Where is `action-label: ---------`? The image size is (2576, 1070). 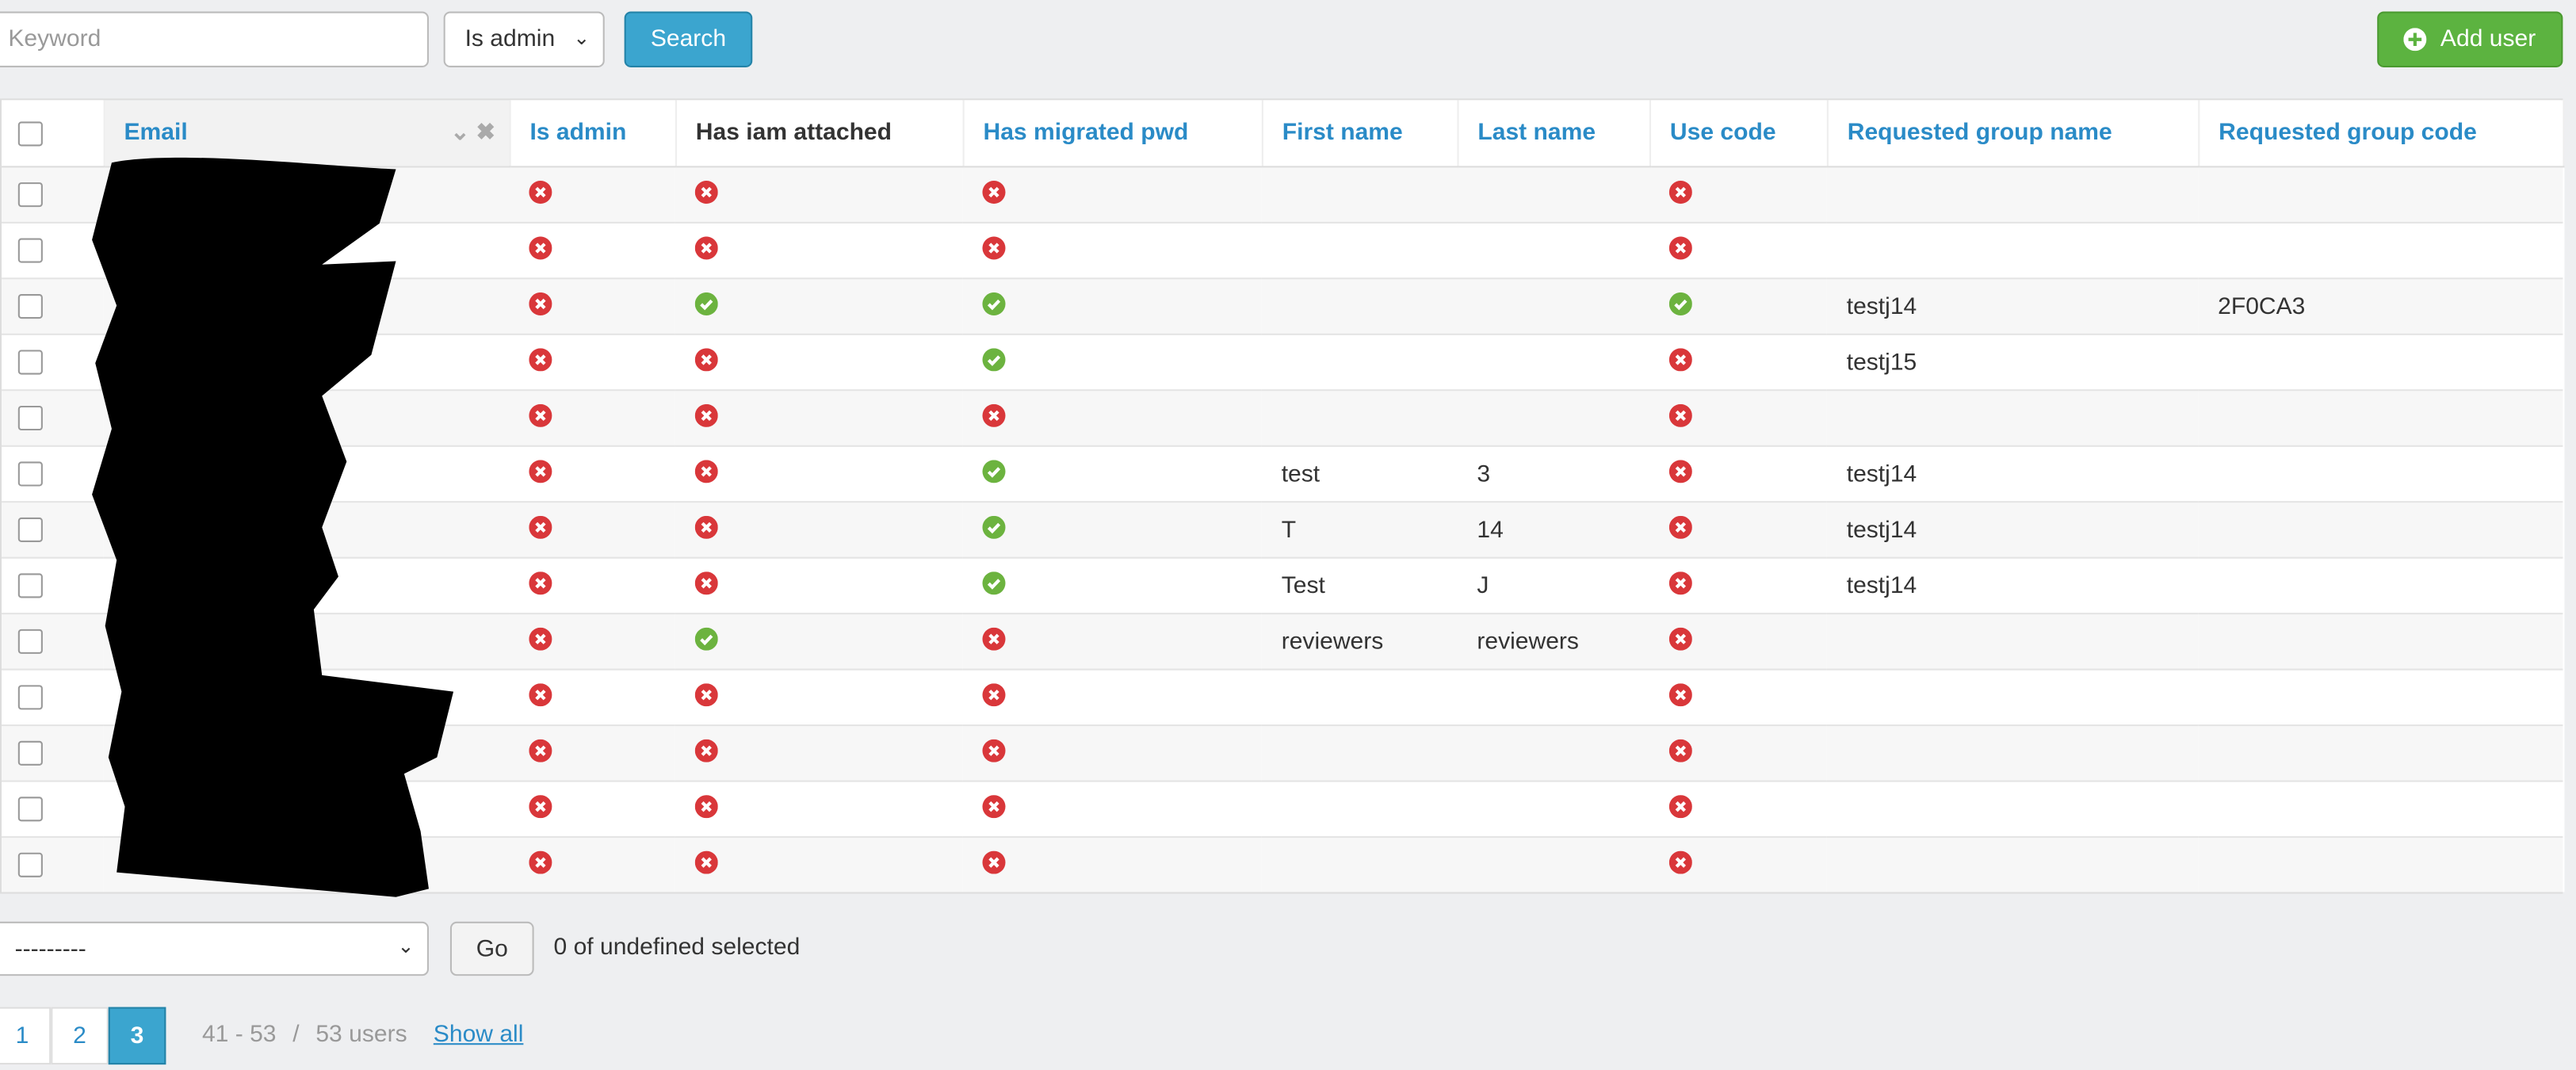
action-label: --------- is located at coordinates (50, 950).